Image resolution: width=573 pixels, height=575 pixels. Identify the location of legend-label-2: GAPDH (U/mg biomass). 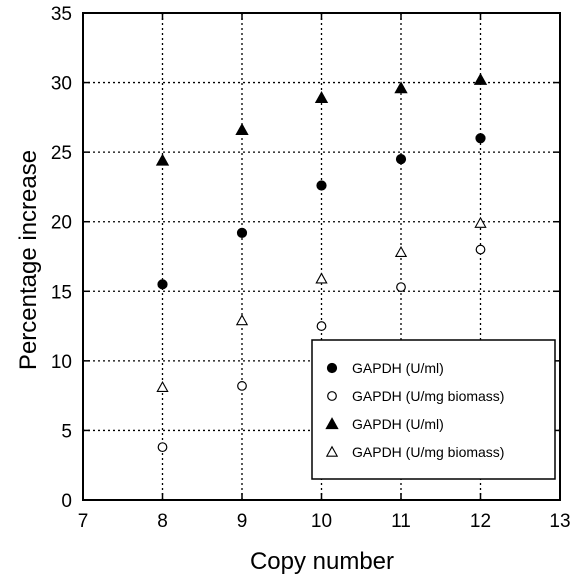
(428, 396).